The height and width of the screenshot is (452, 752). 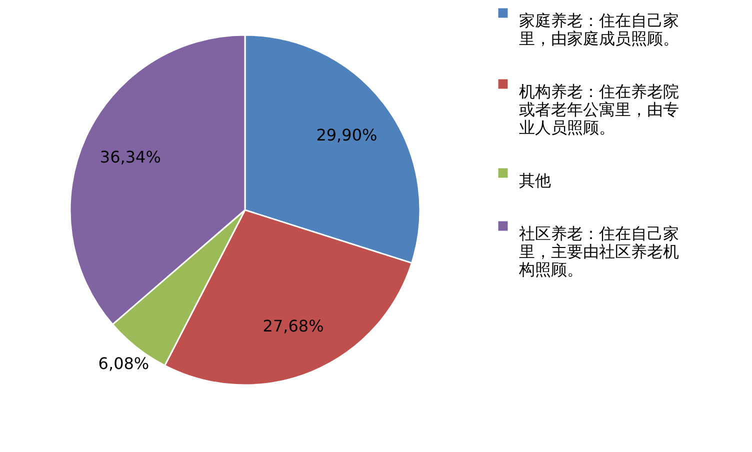 What do you see at coordinates (124, 363) in the screenshot?
I see `data-label: 6,08%` at bounding box center [124, 363].